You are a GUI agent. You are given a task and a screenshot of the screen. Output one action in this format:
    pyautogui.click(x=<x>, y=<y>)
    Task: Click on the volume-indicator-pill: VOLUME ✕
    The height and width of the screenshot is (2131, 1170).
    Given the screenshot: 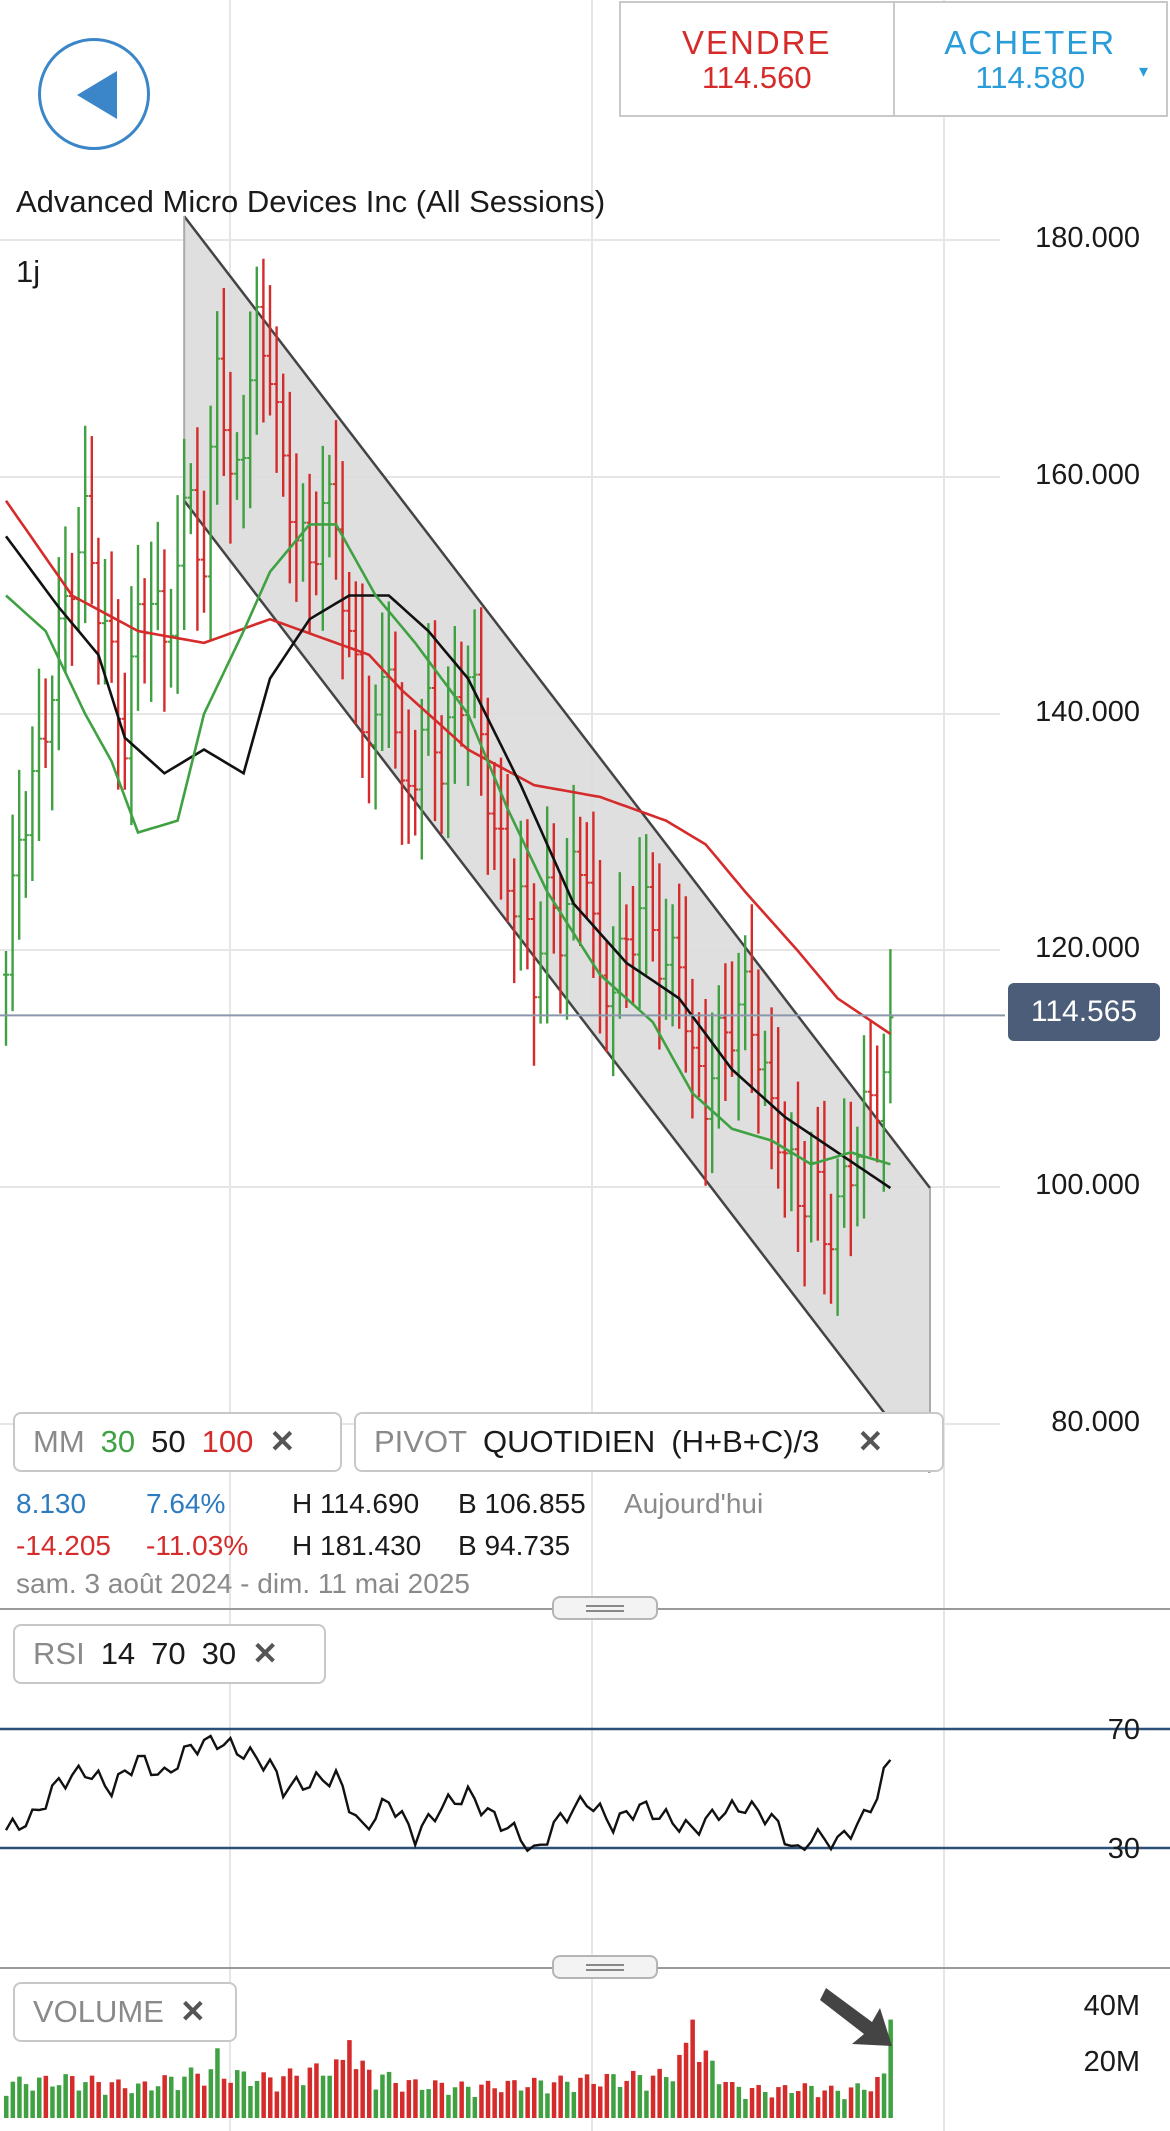 What is the action you would take?
    pyautogui.click(x=125, y=2012)
    